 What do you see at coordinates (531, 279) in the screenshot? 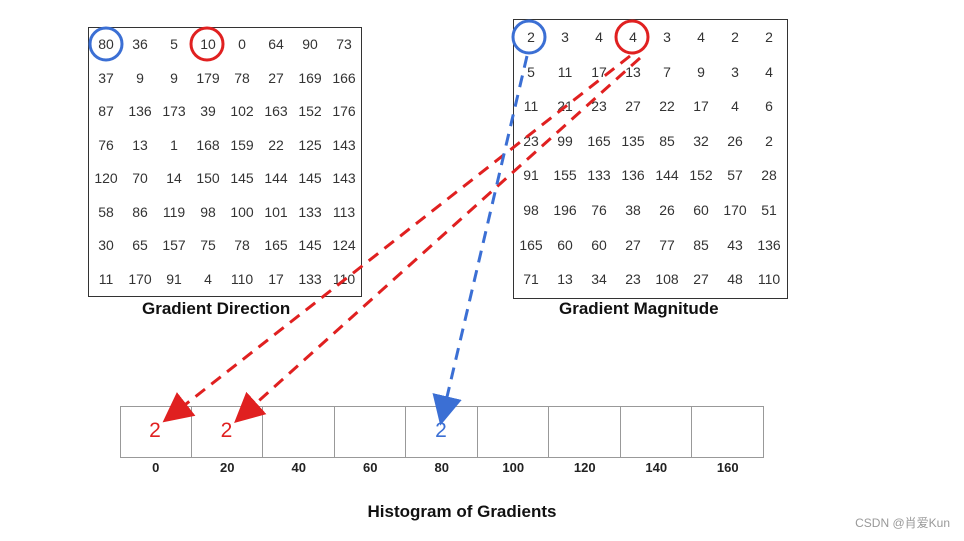
I see `magnitude-cell: 71` at bounding box center [531, 279].